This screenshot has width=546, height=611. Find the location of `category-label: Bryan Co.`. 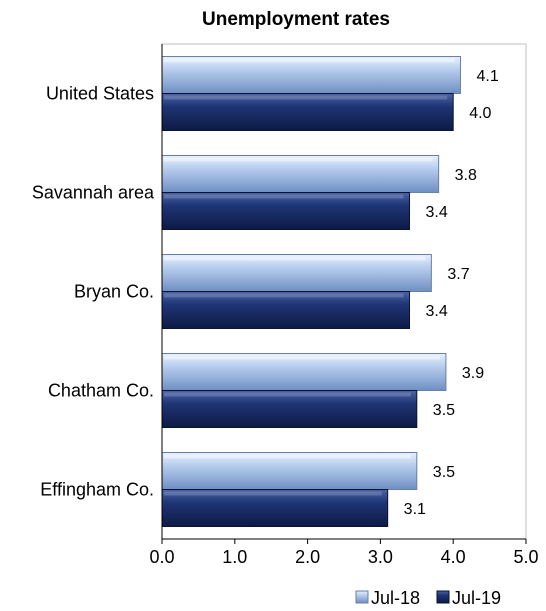

category-label: Bryan Co. is located at coordinates (114, 292).